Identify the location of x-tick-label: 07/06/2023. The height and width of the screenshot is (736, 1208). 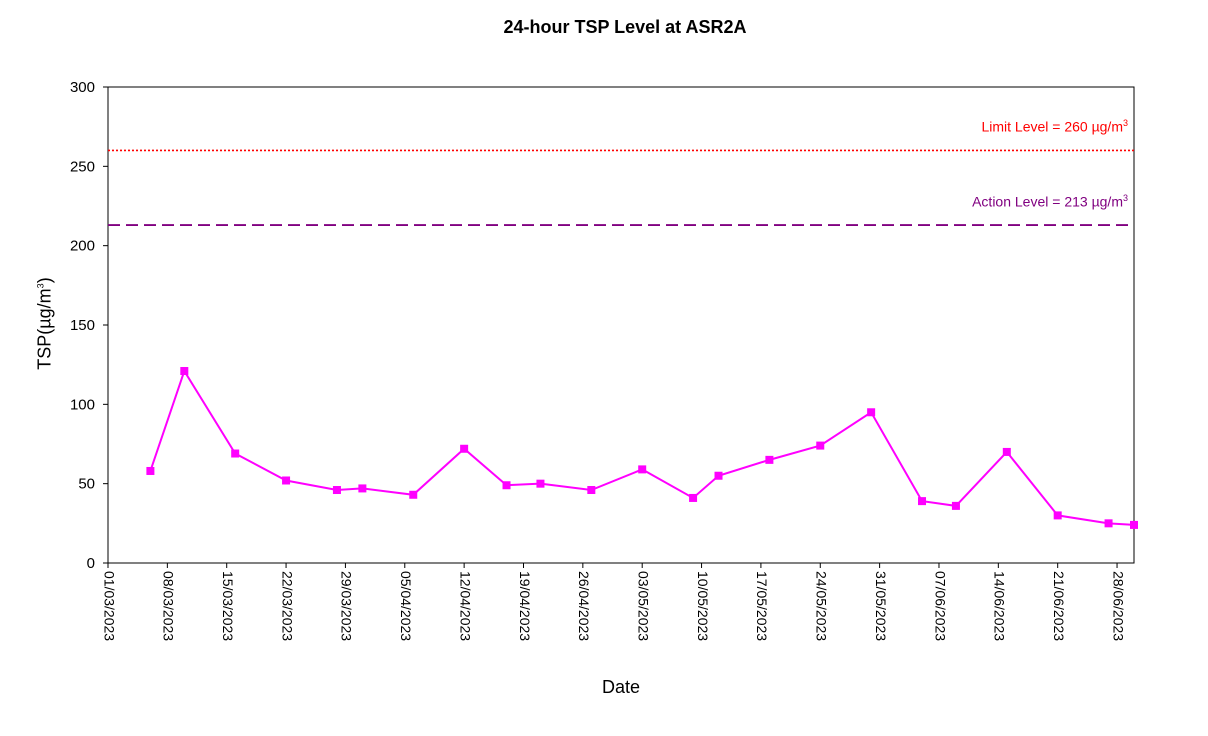
(940, 606).